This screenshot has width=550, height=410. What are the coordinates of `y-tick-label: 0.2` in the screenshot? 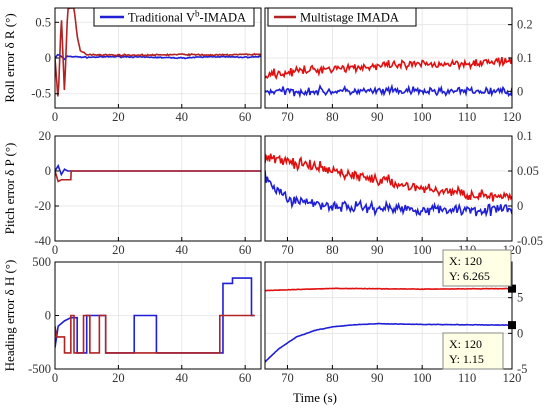 It's located at (525, 25).